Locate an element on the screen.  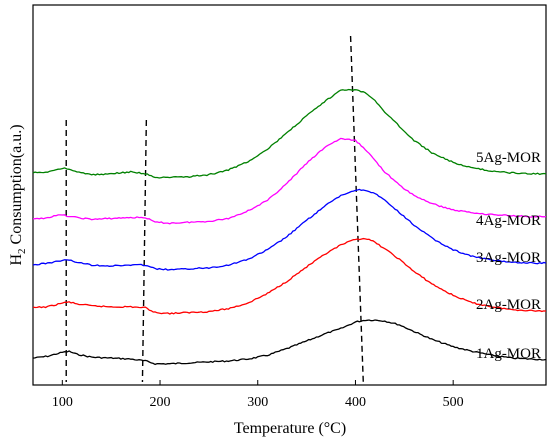
x-tick-label: 300 is located at coordinates (257, 402).